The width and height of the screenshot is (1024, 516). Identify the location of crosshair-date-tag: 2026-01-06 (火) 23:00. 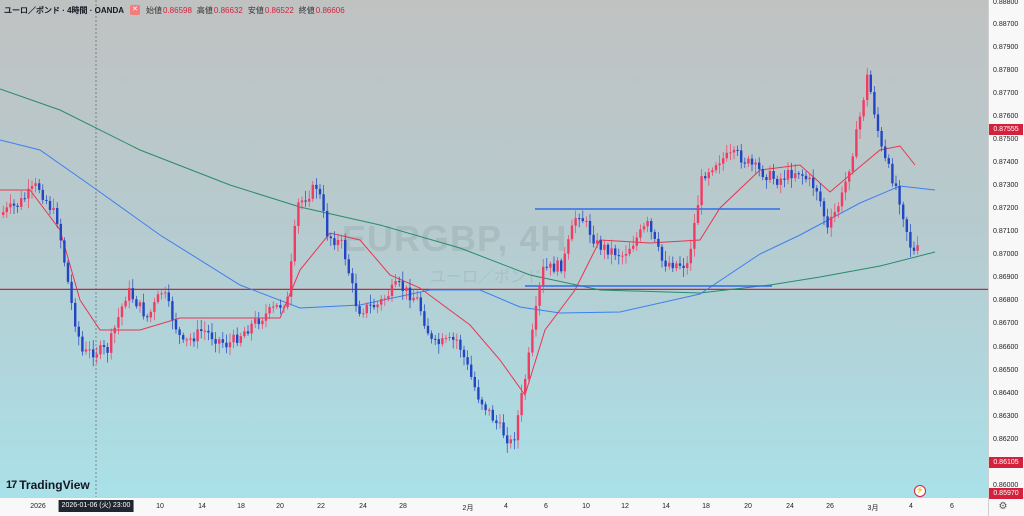
(96, 506).